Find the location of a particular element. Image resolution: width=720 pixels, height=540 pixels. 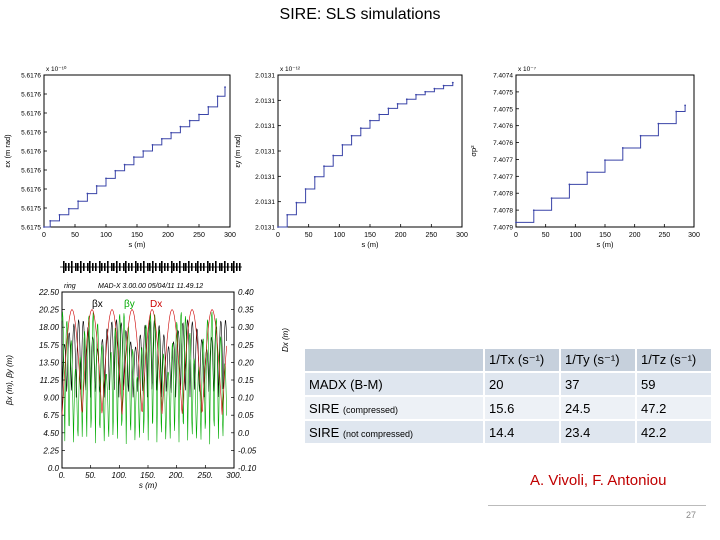

table-cell: 20 is located at coordinates (522, 384).